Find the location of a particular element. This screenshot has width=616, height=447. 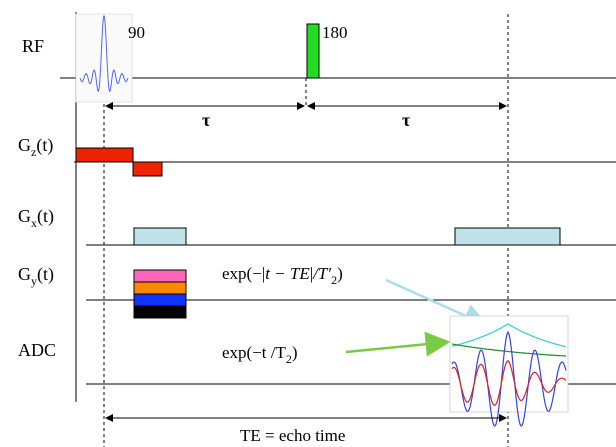

rf-180-pulse is located at coordinates (313, 51).